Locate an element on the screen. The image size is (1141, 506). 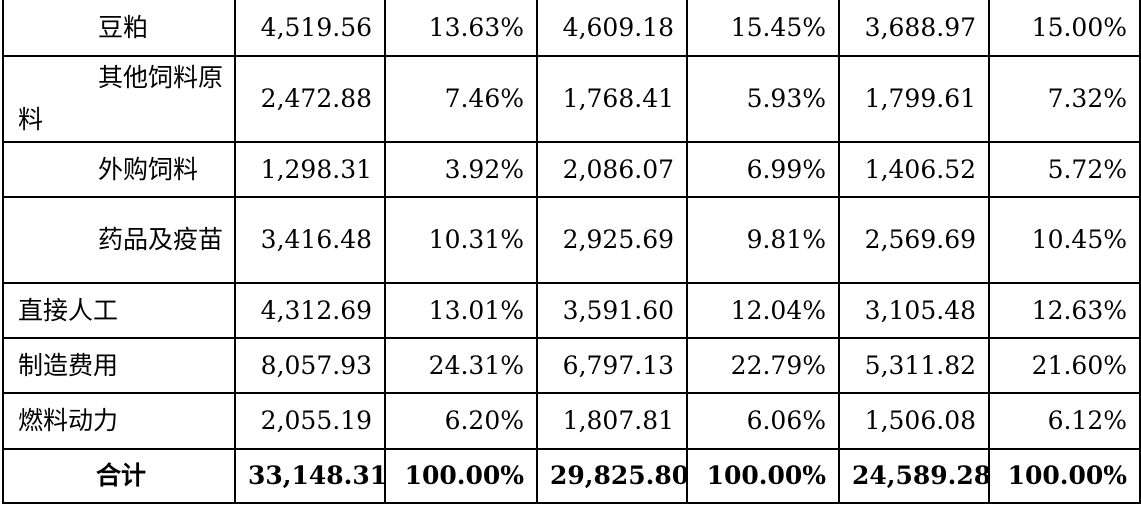
cell-value: 4,519.56 is located at coordinates (310, 28).